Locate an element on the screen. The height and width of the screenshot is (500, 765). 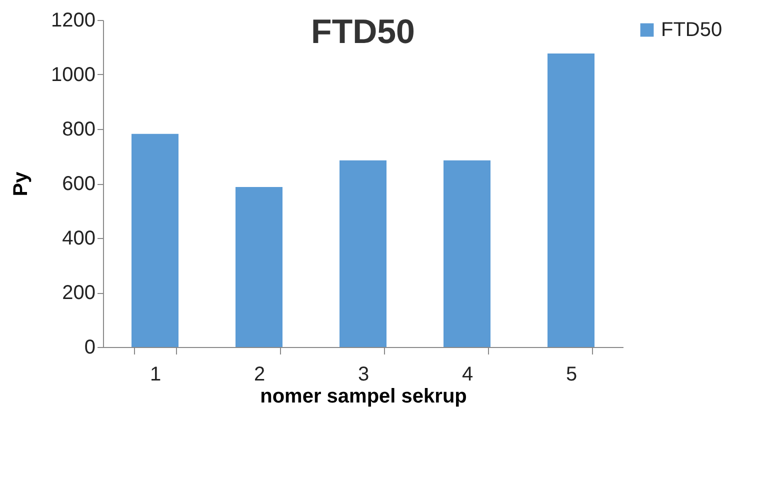
x-tick-label: 2 is located at coordinates (260, 375).